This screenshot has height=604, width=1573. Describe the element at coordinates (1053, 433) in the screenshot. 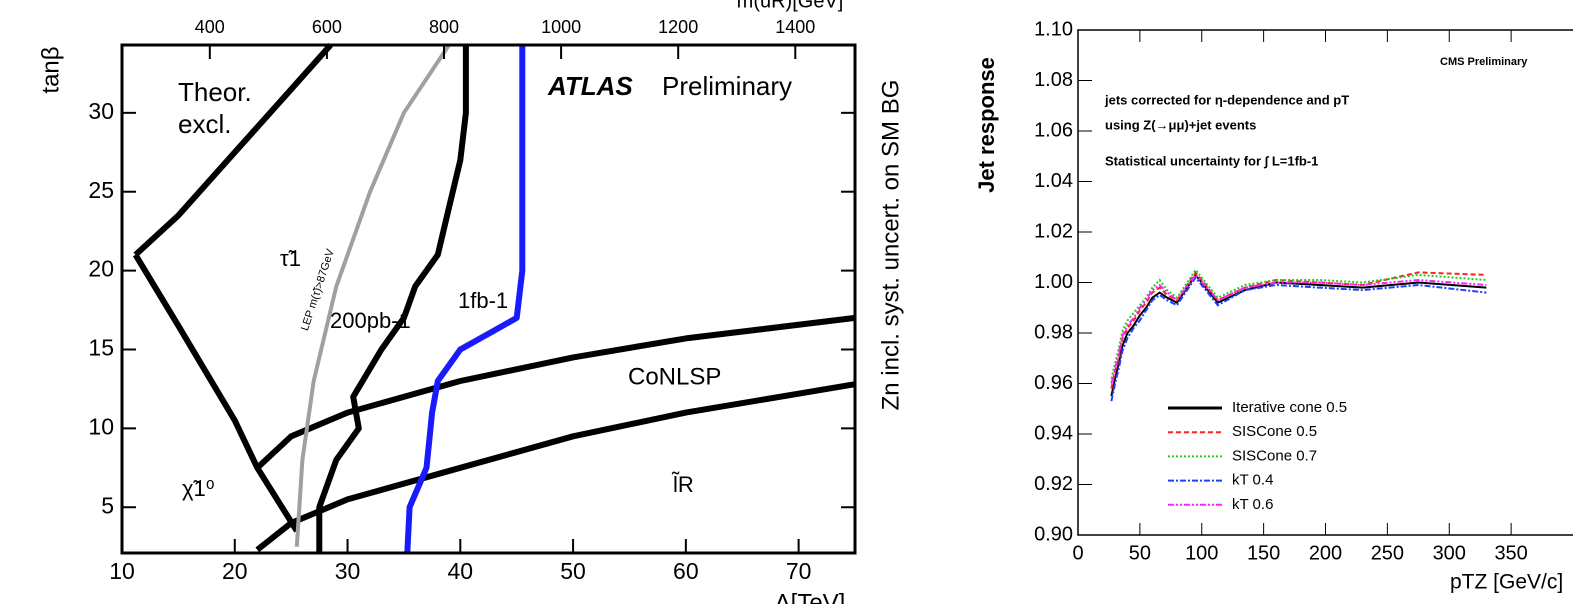

I see `y-tick-label: 0.94` at that location.